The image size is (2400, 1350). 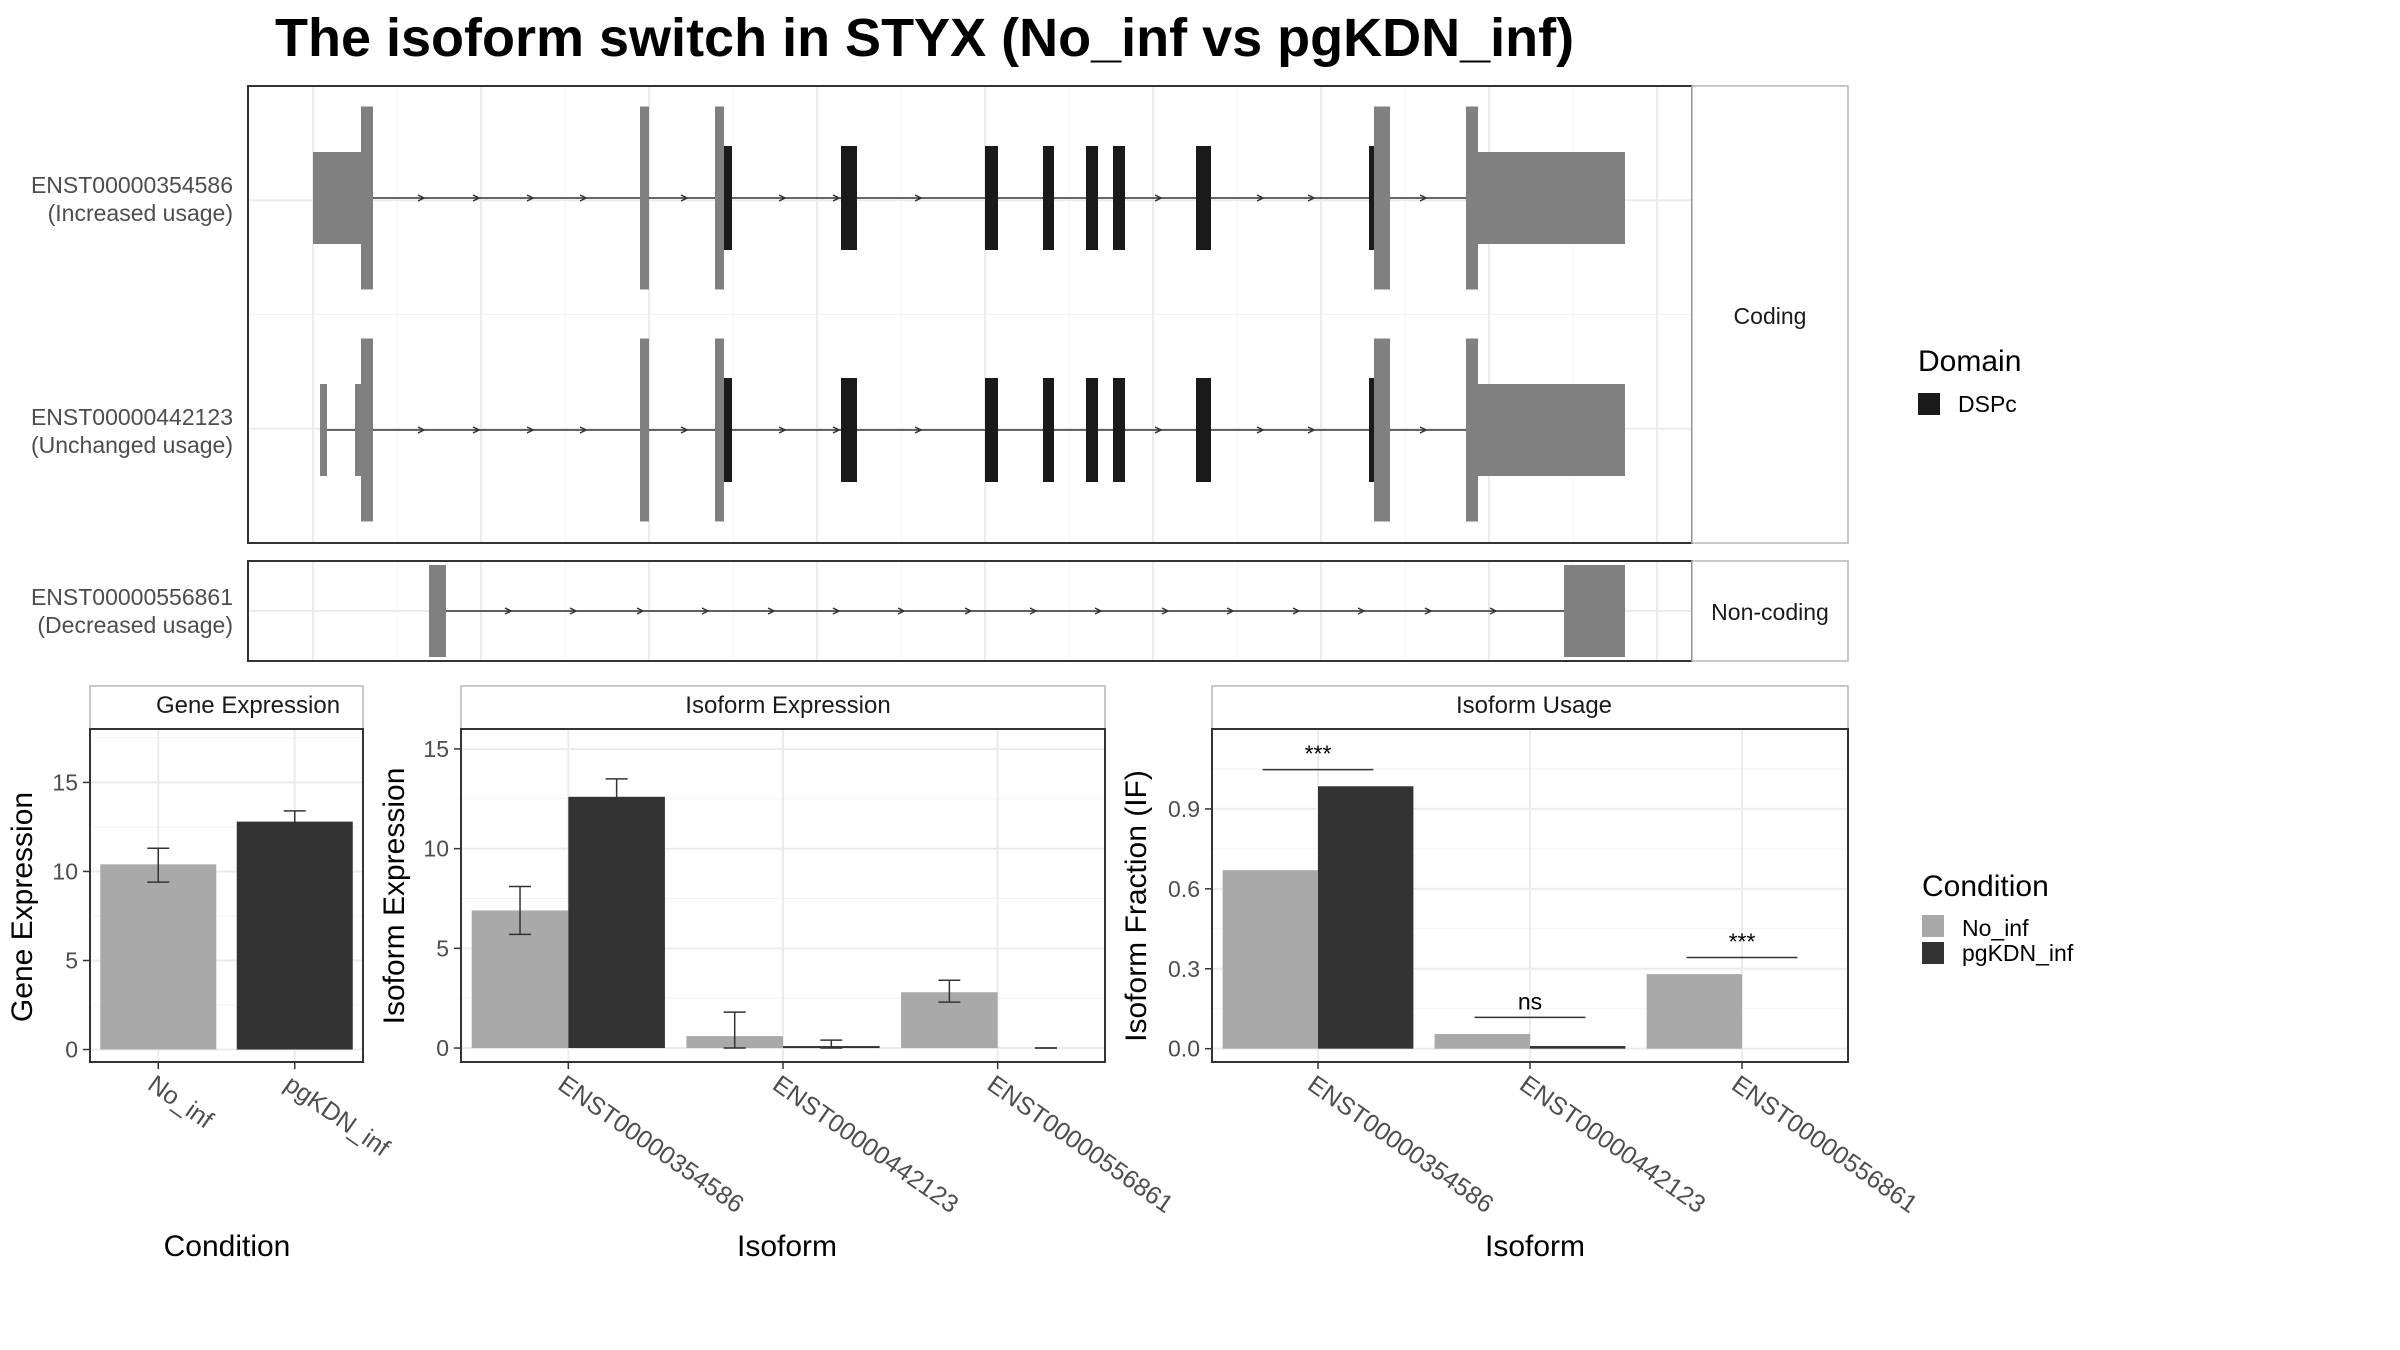 I want to click on condition-legend-title: Condition, so click(x=1985, y=886).